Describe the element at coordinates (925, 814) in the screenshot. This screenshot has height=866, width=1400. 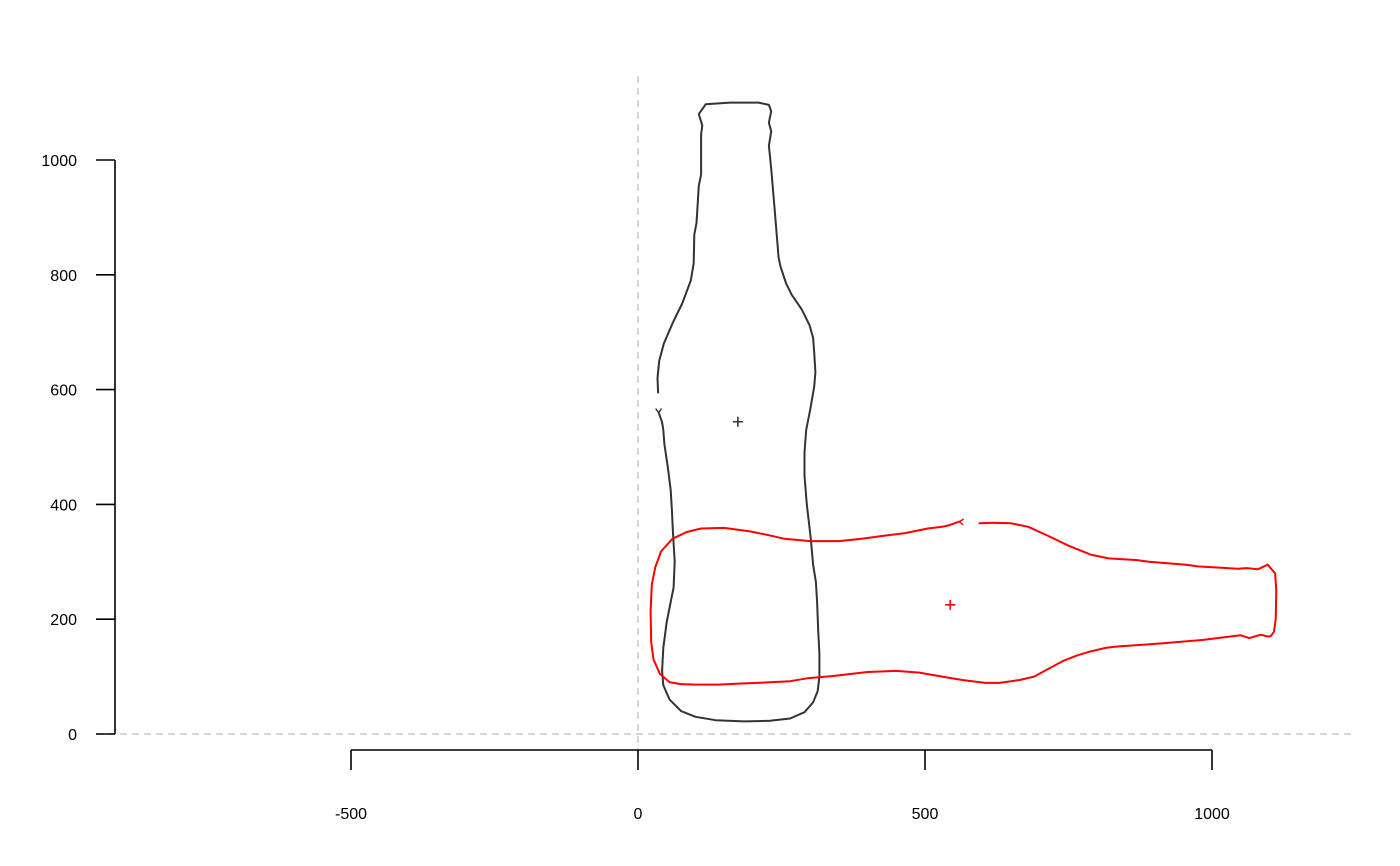
I see `x-tick-label: 500` at that location.